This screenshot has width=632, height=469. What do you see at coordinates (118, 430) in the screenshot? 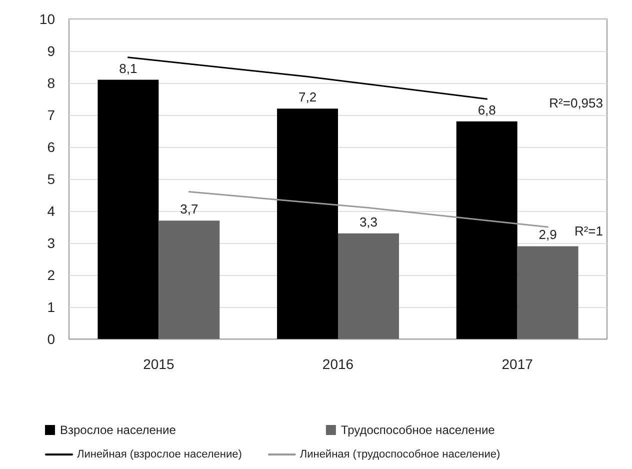
I see `legend-label: Взрослое население` at bounding box center [118, 430].